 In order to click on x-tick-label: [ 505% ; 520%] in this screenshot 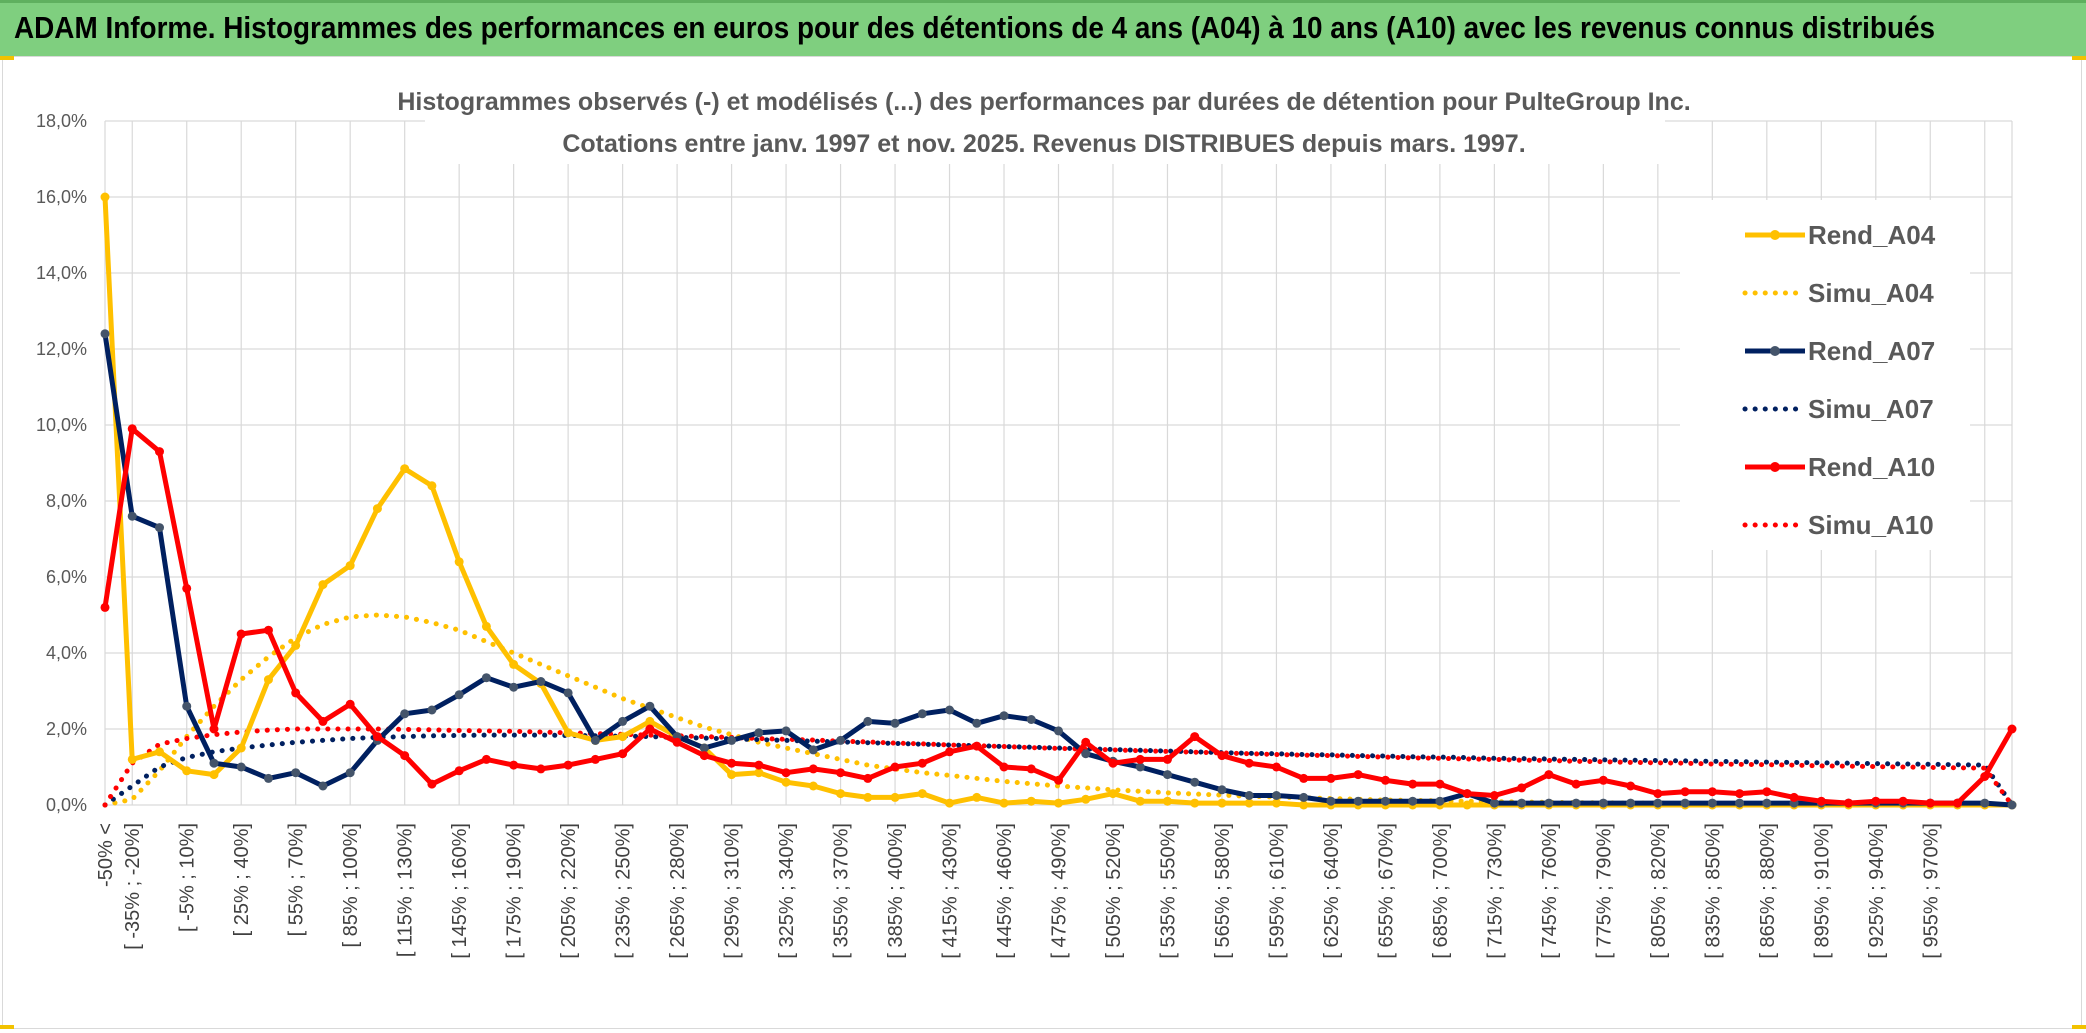, I will do `click(1114, 891)`.